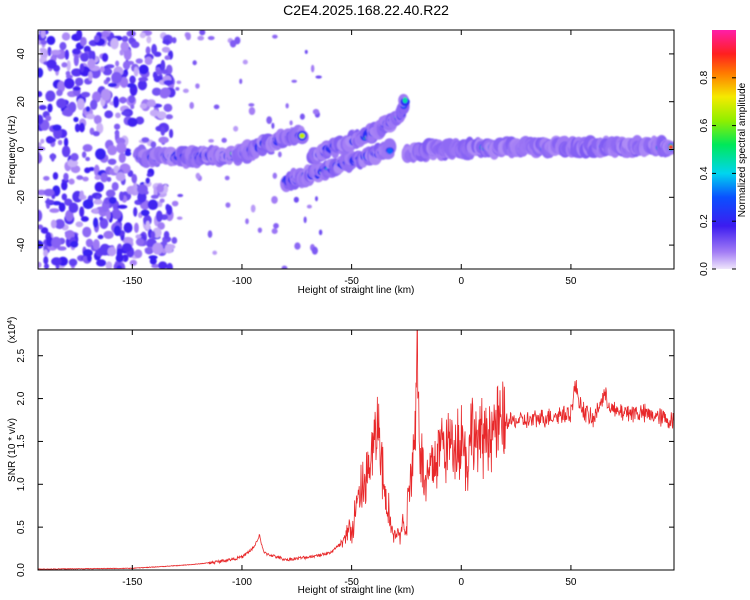  What do you see at coordinates (704, 269) in the screenshot?
I see `colorbar-tick-label: 0.0` at bounding box center [704, 269].